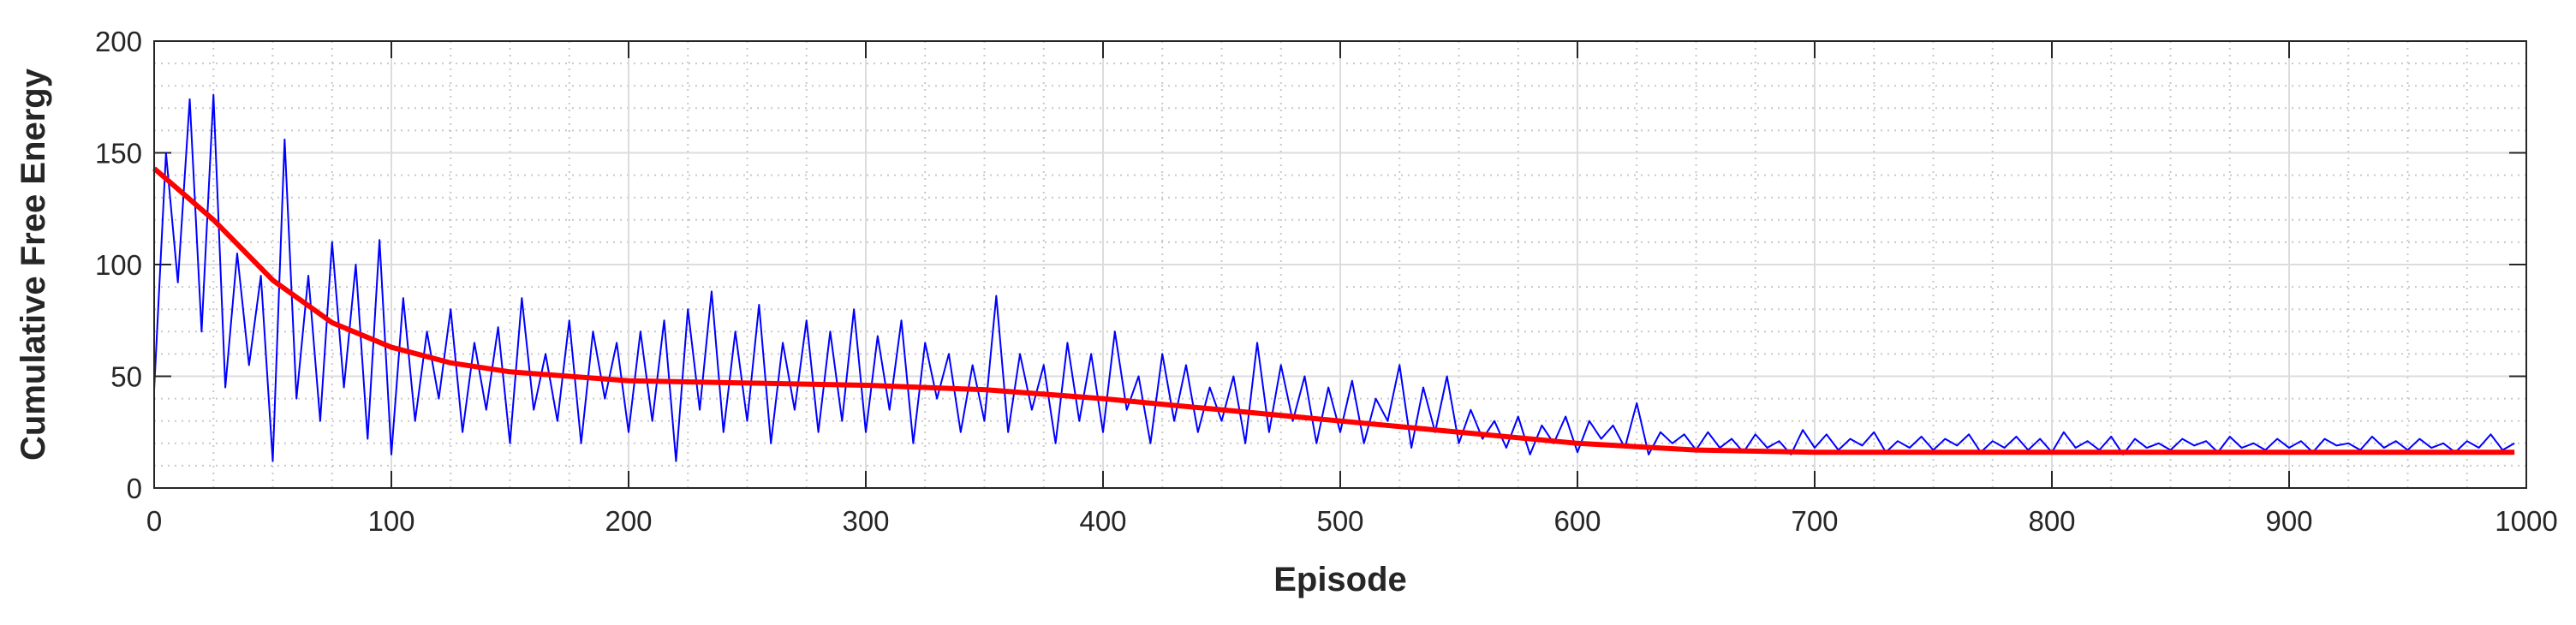  Describe the element at coordinates (1340, 579) in the screenshot. I see `x-axis-label: Episode` at that location.